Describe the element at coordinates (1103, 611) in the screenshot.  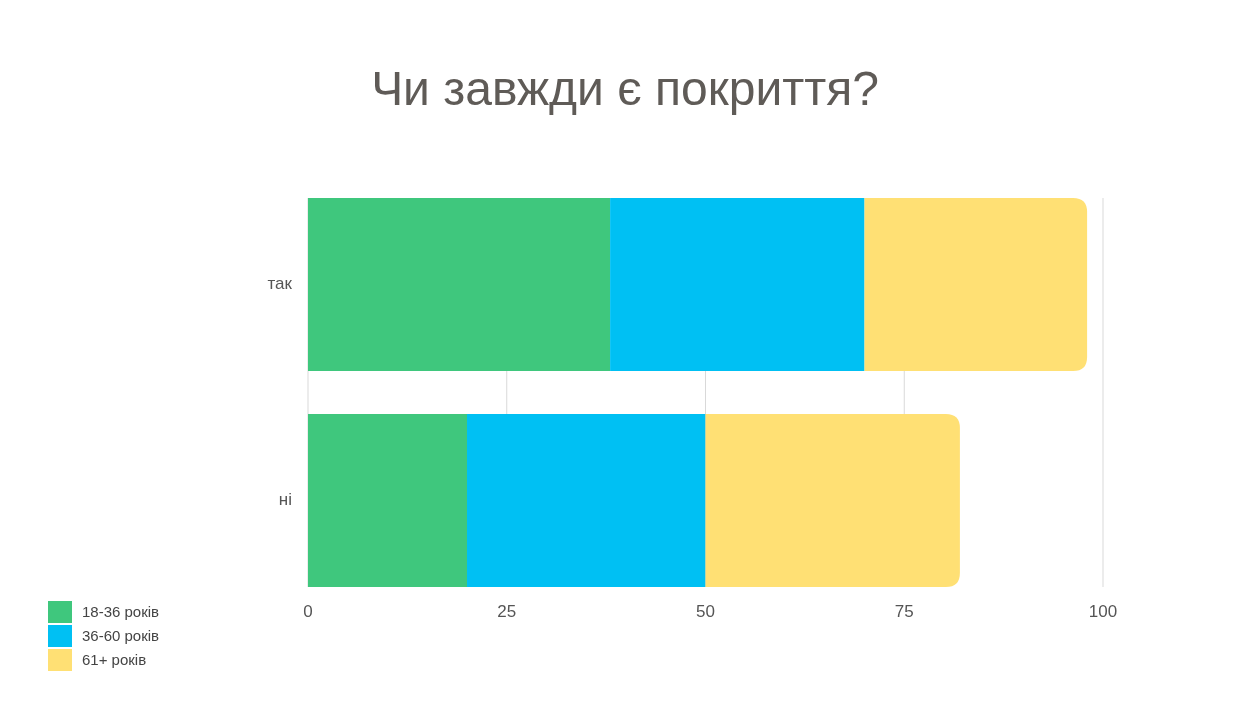
I see `x-tick-label: 100` at that location.